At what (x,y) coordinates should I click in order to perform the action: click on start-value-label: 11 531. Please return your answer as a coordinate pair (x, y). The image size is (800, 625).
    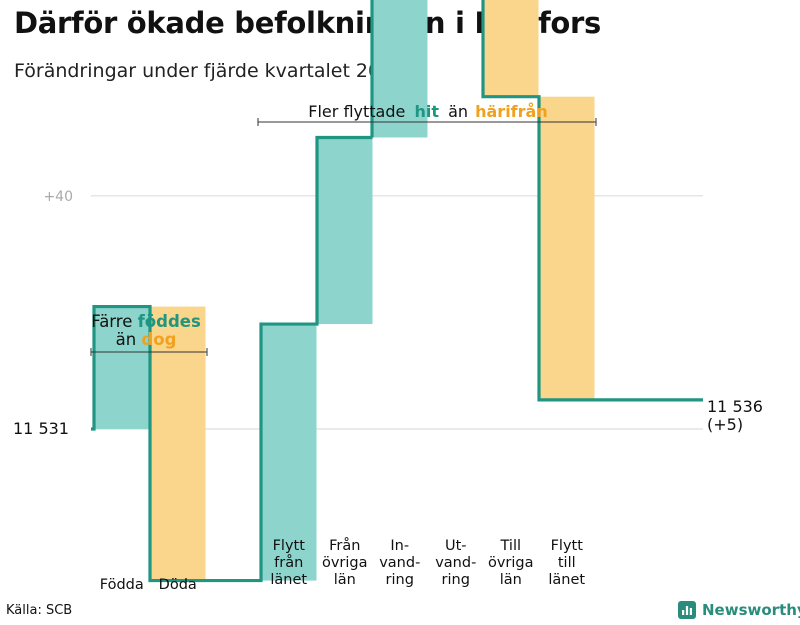
    Looking at the image, I should click on (41, 428).